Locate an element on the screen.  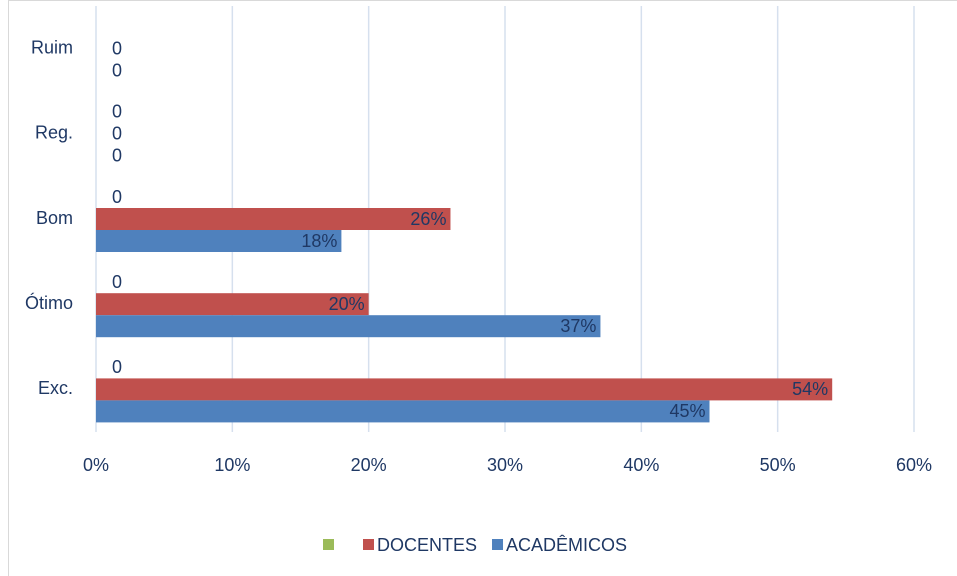
y-tick-label: Exc. is located at coordinates (55, 388).